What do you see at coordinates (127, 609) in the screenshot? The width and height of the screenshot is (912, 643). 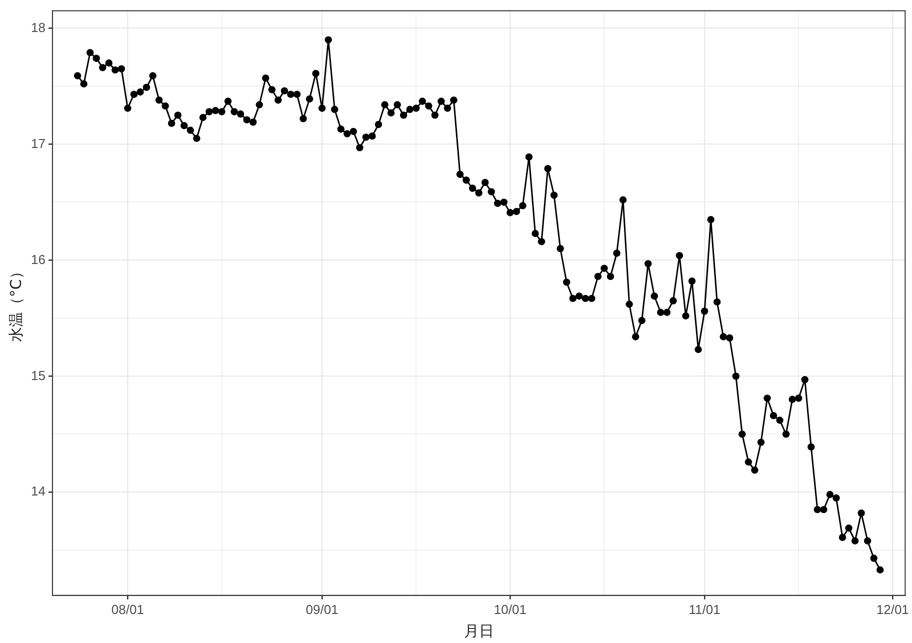 I see `x-tick-label: 08/01` at bounding box center [127, 609].